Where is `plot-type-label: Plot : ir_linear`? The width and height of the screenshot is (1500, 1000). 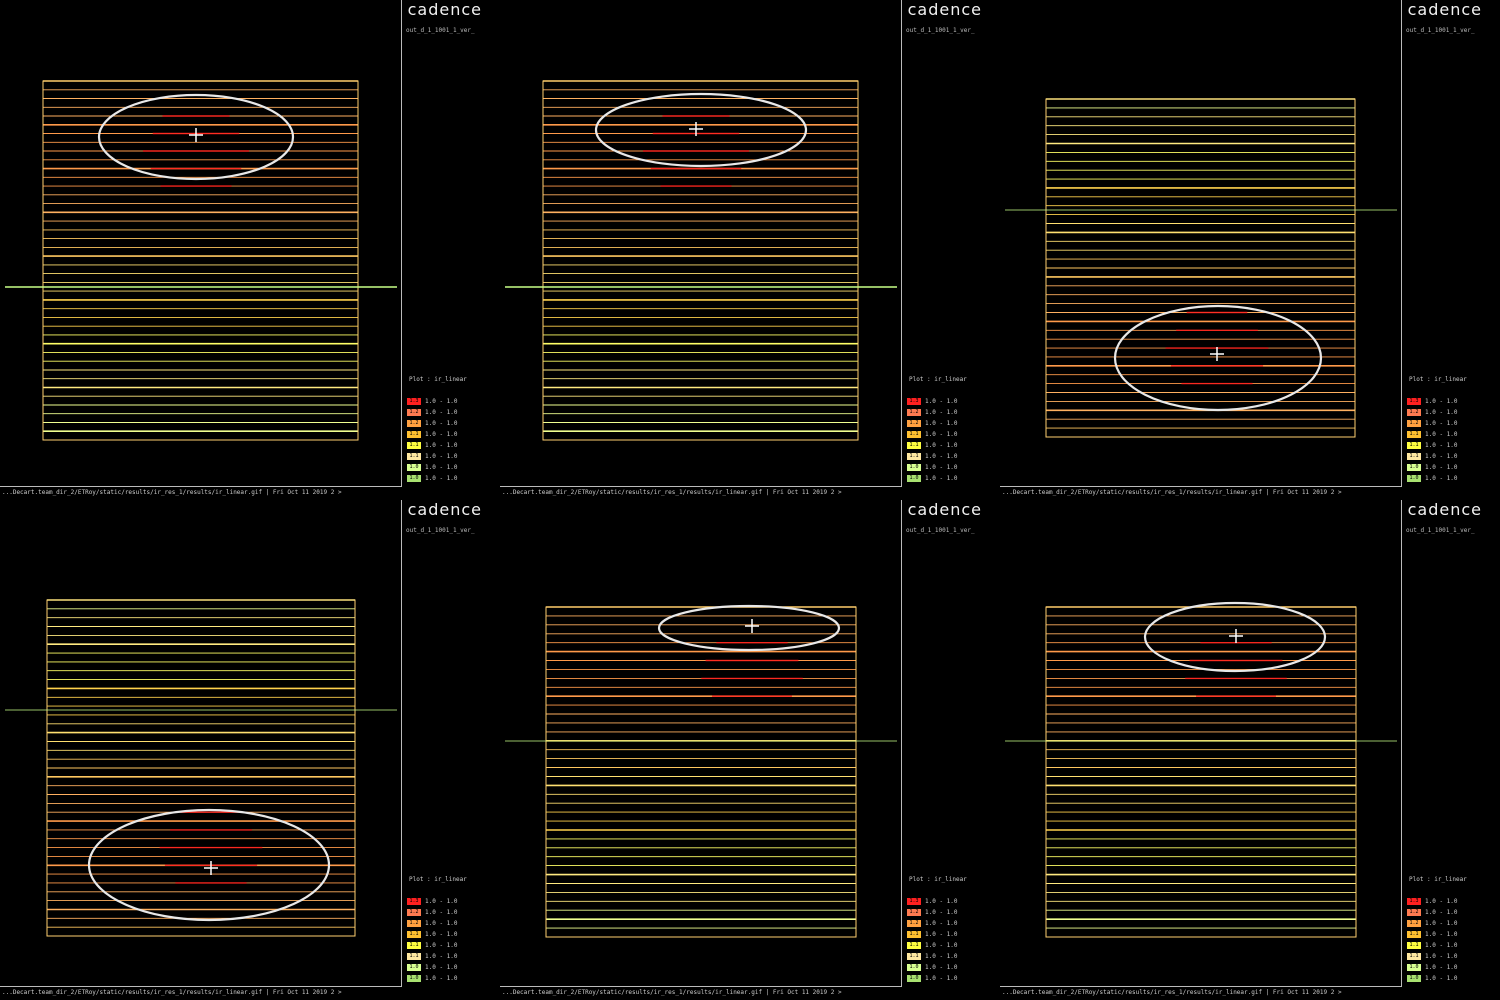
plot-type-label: Plot : ir_linear is located at coordinates (938, 879).